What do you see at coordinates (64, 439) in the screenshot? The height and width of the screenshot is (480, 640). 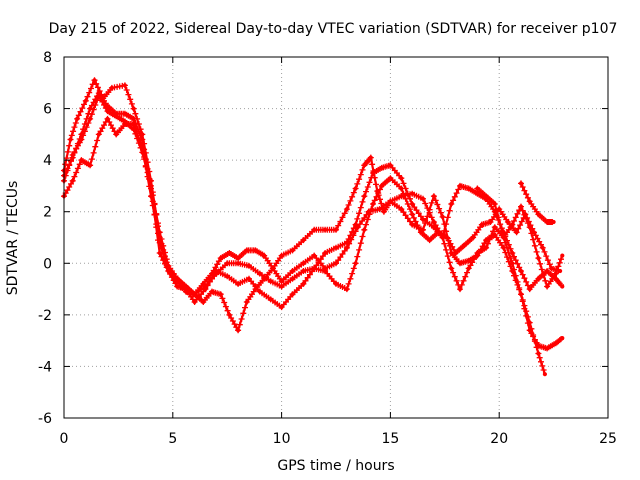 I see `x-tick-label: 0` at bounding box center [64, 439].